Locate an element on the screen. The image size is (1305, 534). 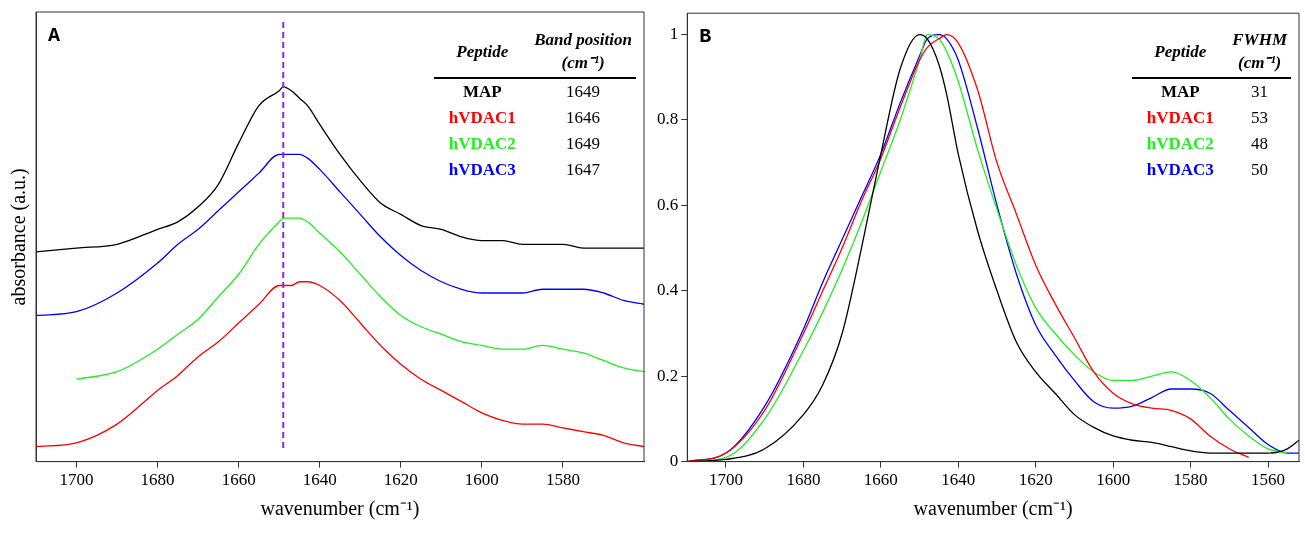
annotation: Peptide is located at coordinates (1180, 51).